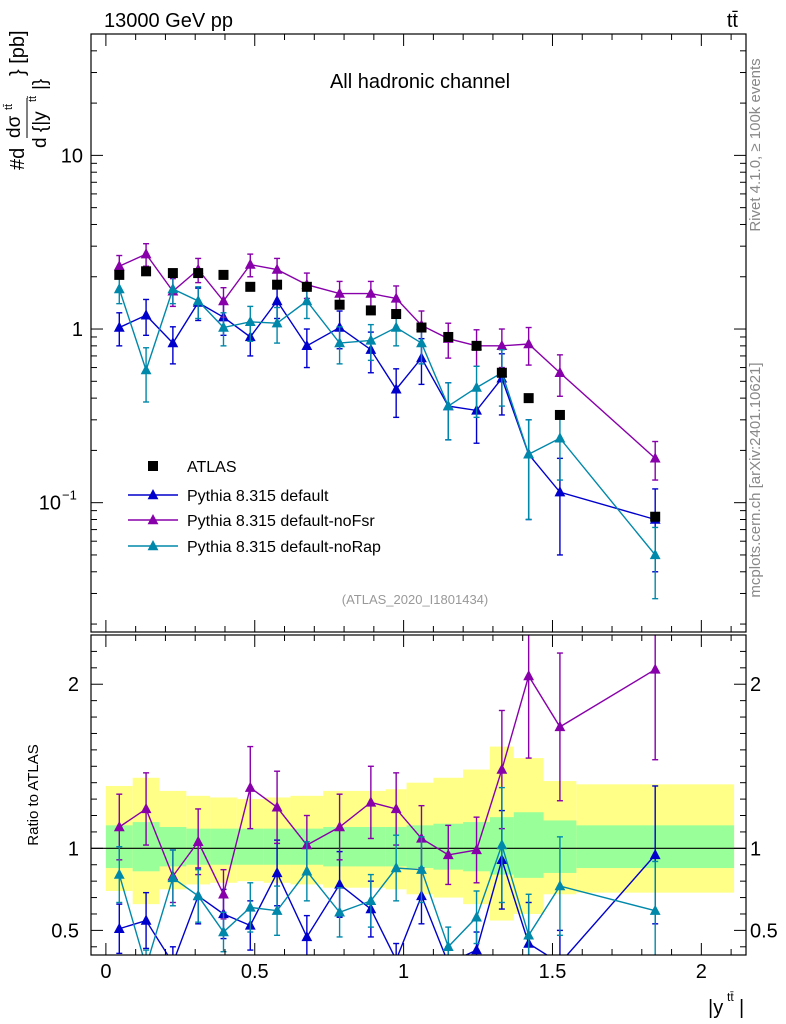 The height and width of the screenshot is (1024, 786). Describe the element at coordinates (284, 547) in the screenshot. I see `legend-label: Pythia 8.315 default-noRap` at that location.